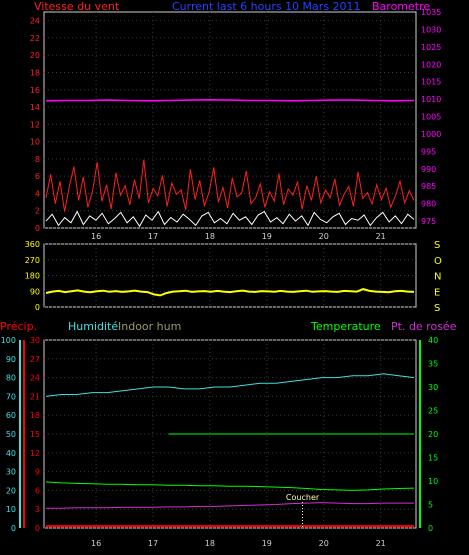 This screenshot has width=469, height=555. What do you see at coordinates (35, 359) in the screenshot?
I see `precip-tick-label: 27` at bounding box center [35, 359].